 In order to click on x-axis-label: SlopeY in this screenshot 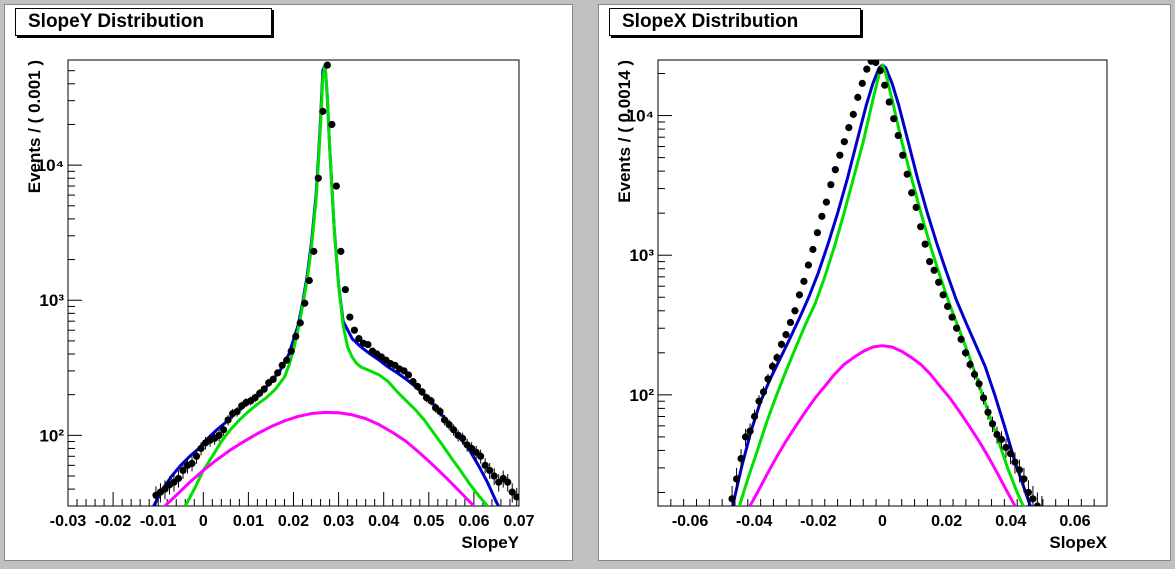, I will do `click(490, 542)`.